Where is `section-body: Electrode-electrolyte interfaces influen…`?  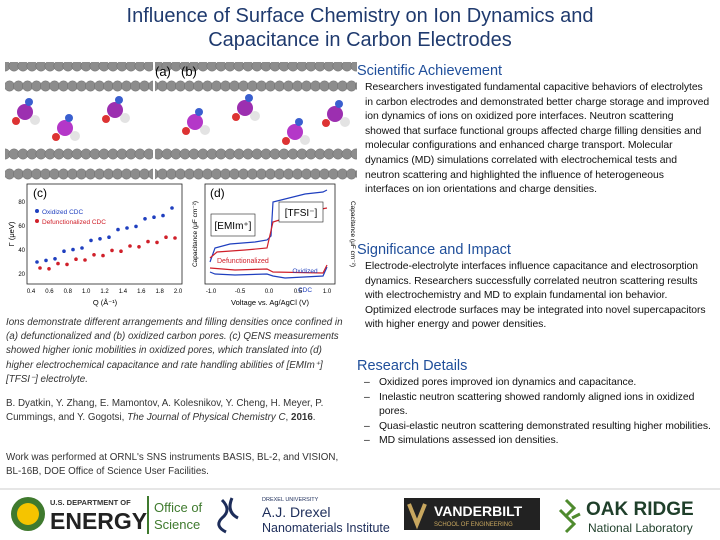
section-body: Electrode-electrolyte interfaces influen… is located at coordinates (535, 296).